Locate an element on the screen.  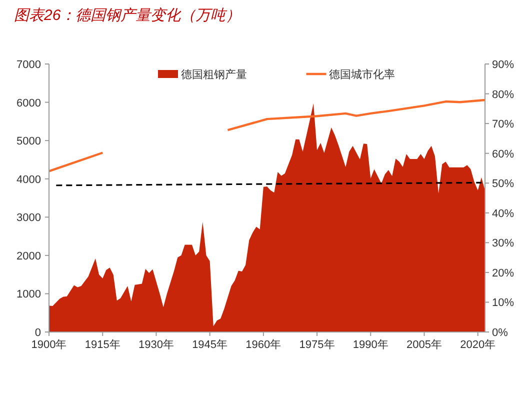
legend-label: 德国城市化率 is located at coordinates (362, 74).